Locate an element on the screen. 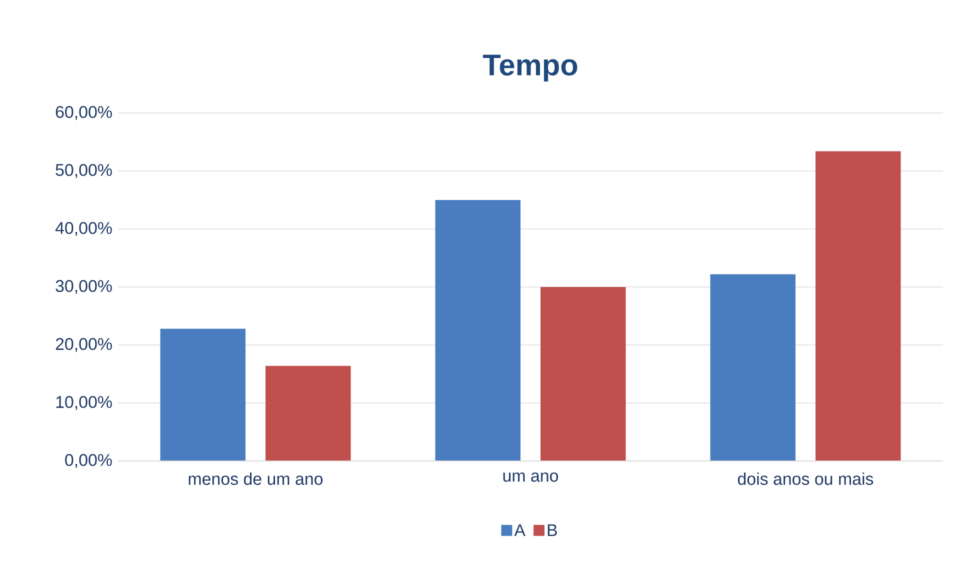 The height and width of the screenshot is (581, 963). y-tick-label: 0,00% is located at coordinates (88, 461).